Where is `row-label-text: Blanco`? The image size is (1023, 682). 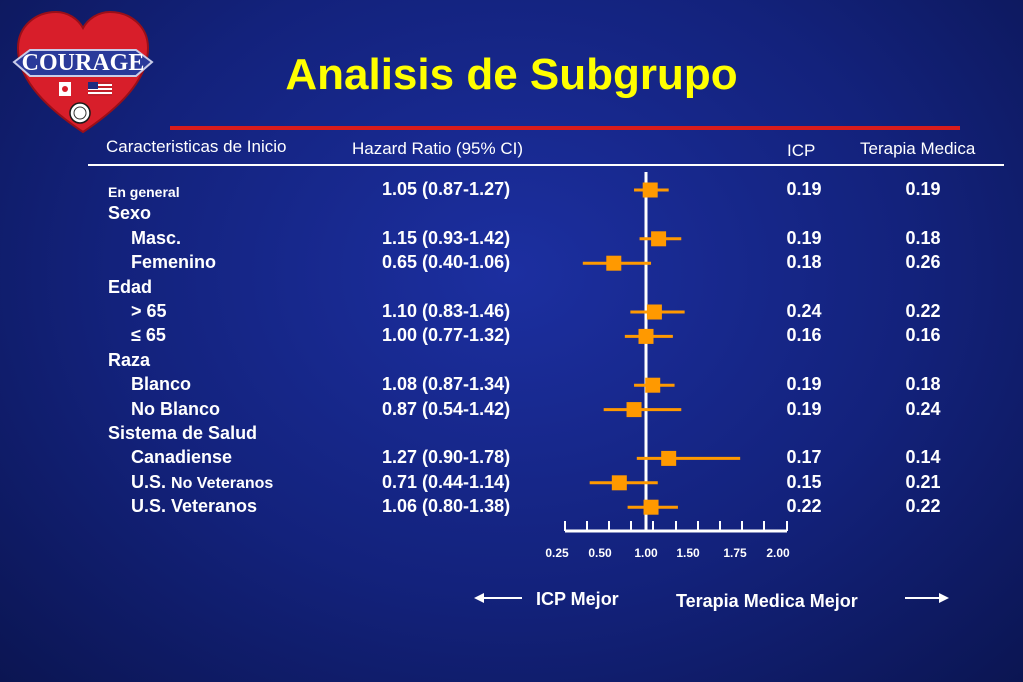
row-label-text: Blanco is located at coordinates (161, 384).